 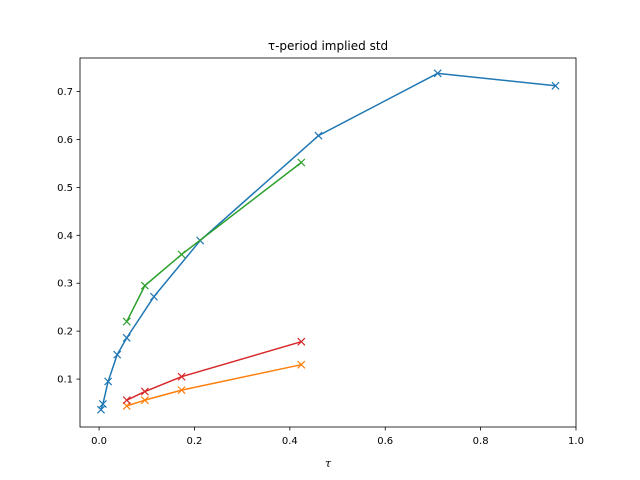 I want to click on chart-title: τ-period implied std, so click(x=328, y=46).